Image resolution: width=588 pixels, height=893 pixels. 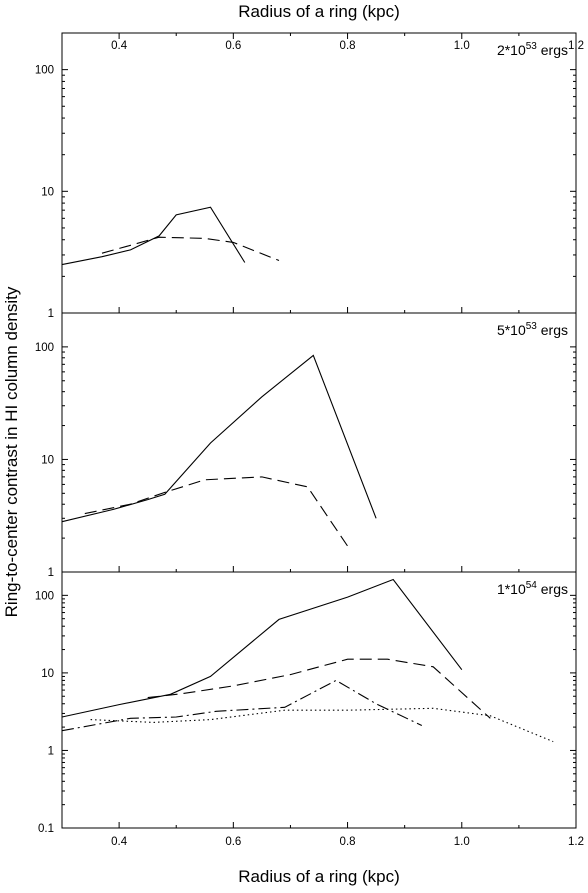 I want to click on x-tick-label: 1.2, so click(x=576, y=842).